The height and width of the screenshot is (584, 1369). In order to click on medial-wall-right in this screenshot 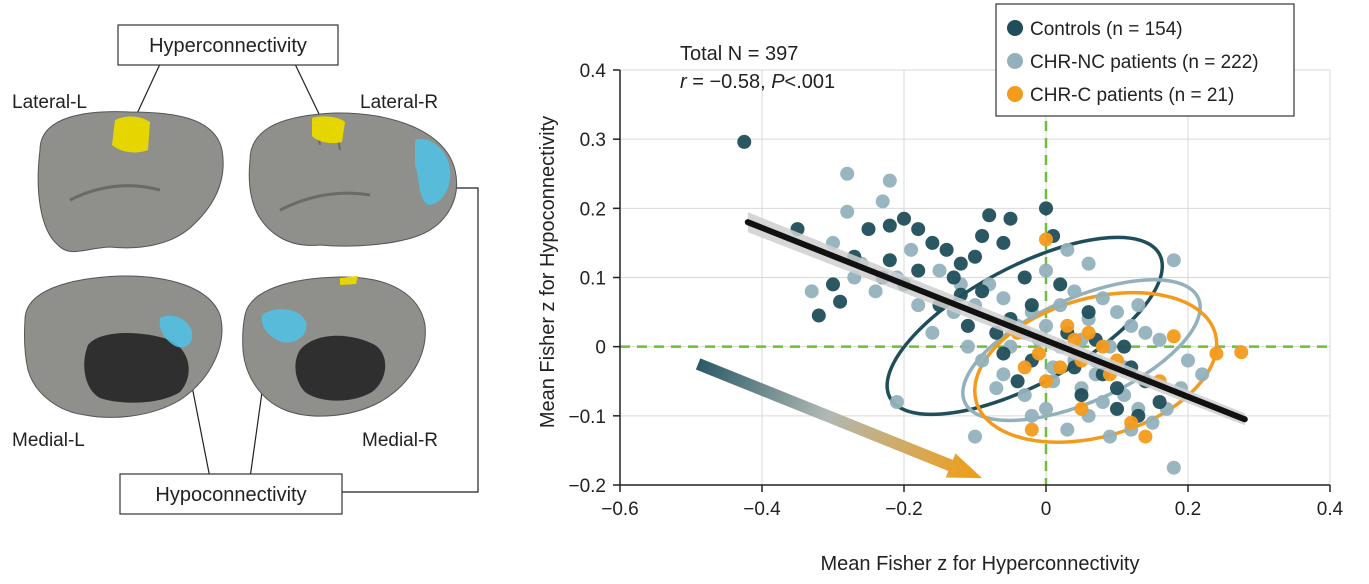, I will do `click(340, 368)`.